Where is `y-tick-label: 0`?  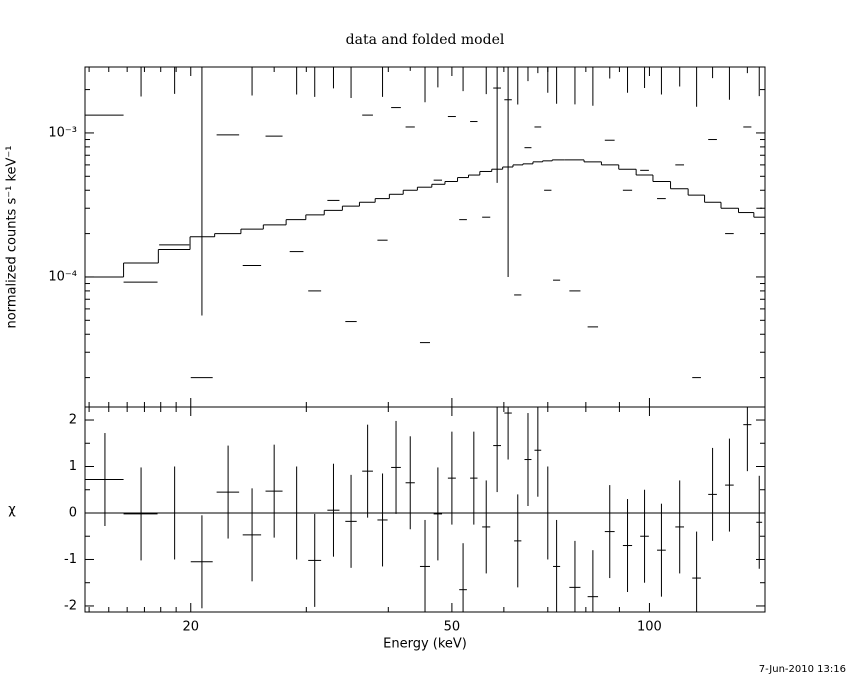 y-tick-label: 0 is located at coordinates (73, 512).